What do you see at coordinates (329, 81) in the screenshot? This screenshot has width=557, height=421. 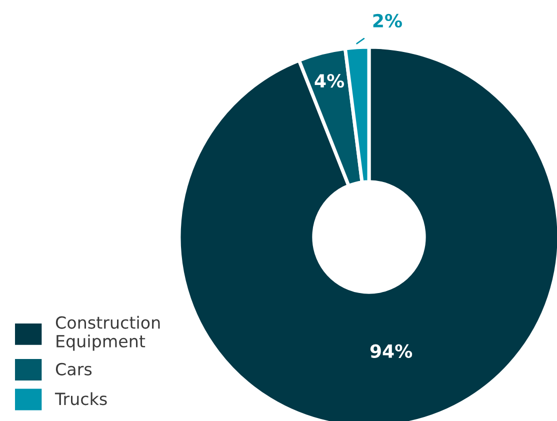 I see `data-label: 4%` at bounding box center [329, 81].